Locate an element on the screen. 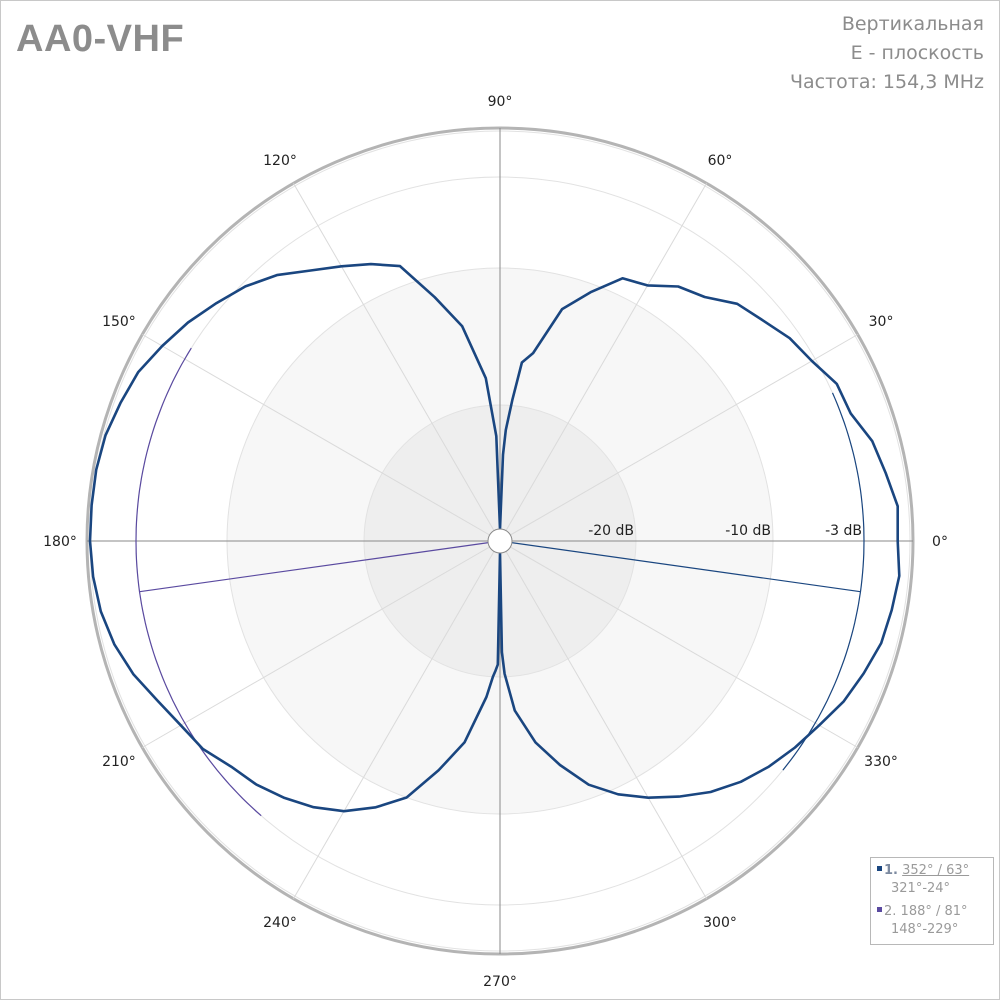 Image resolution: width=1000 pixels, height=1000 pixels. info-line-plane: E - плоскость is located at coordinates (917, 53).